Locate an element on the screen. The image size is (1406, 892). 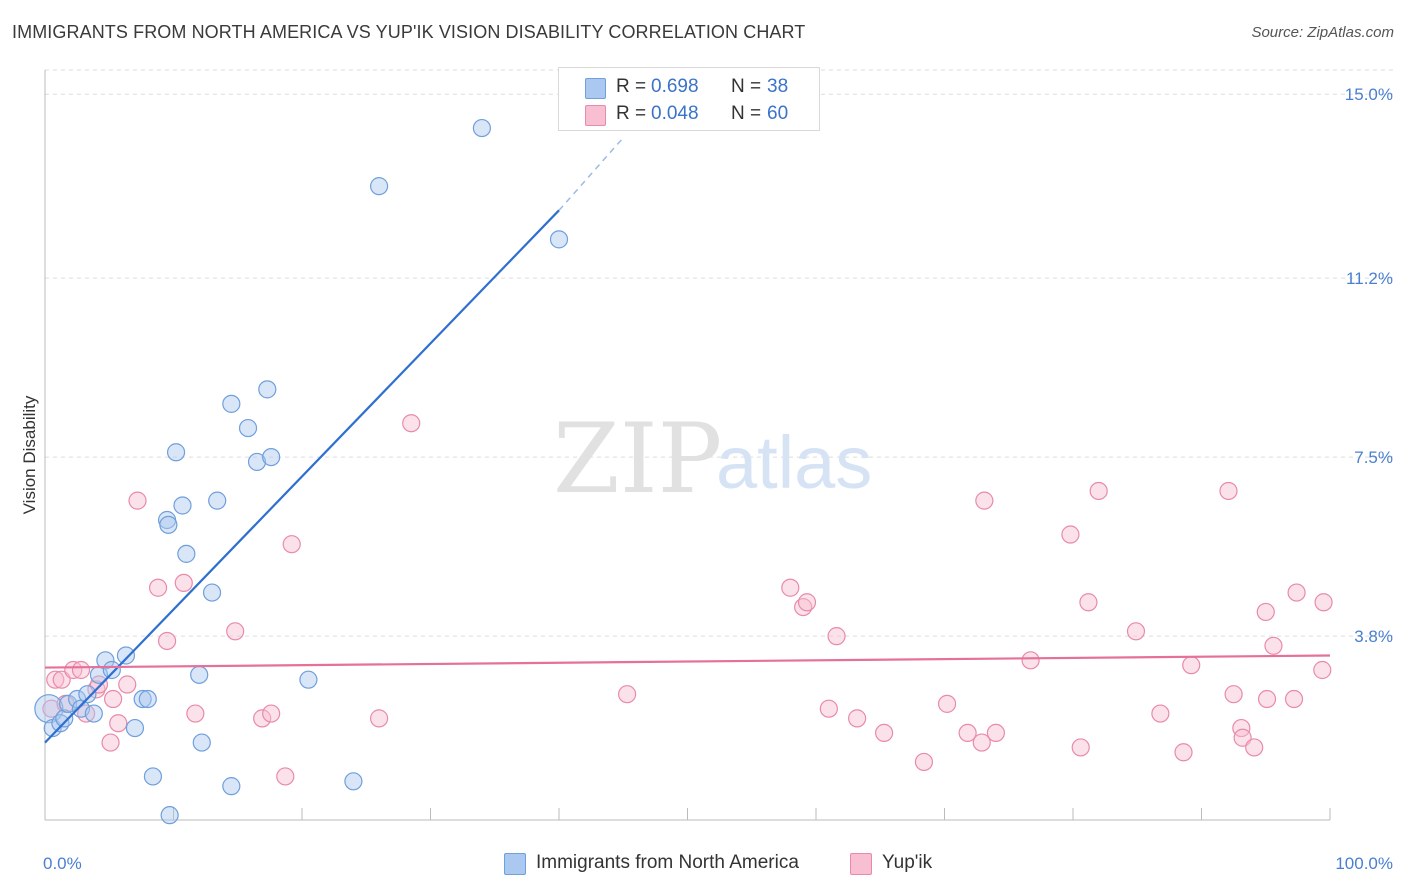
y-axis-label: Vision Disability is located at coordinates (29, 454).